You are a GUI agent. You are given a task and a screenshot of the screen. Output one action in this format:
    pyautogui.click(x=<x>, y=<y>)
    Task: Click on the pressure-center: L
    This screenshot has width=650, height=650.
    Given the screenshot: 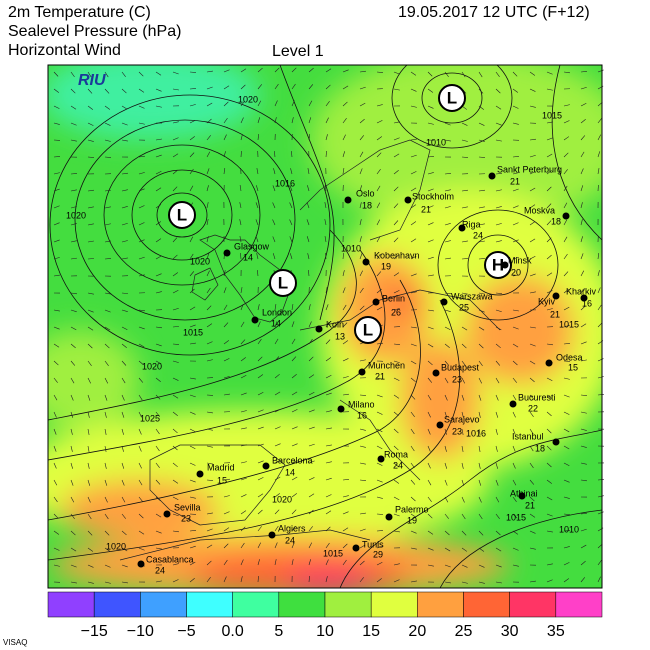 What is the action you would take?
    pyautogui.click(x=452, y=97)
    